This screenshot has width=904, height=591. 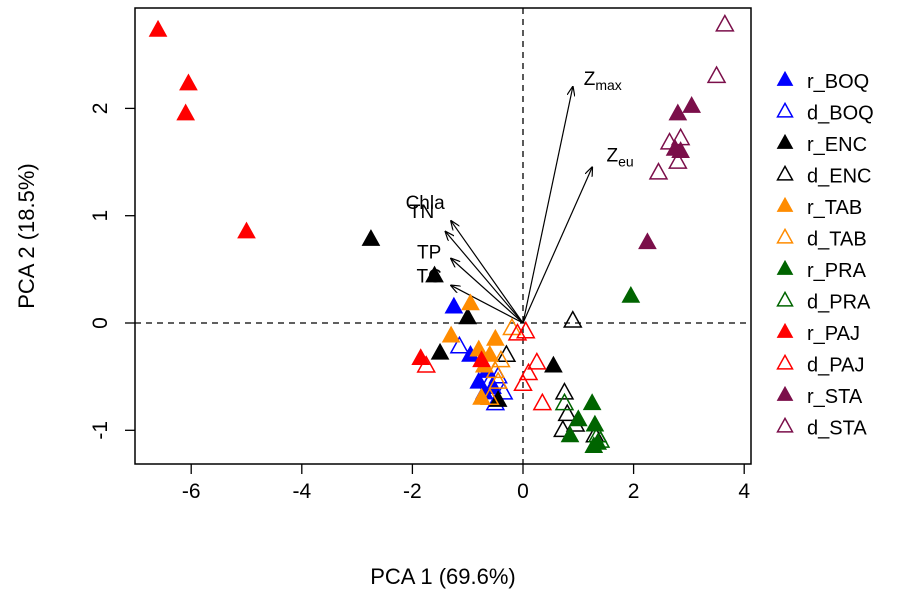 I want to click on legend-label-d_BOQ: d_BOQ, so click(x=840, y=114).